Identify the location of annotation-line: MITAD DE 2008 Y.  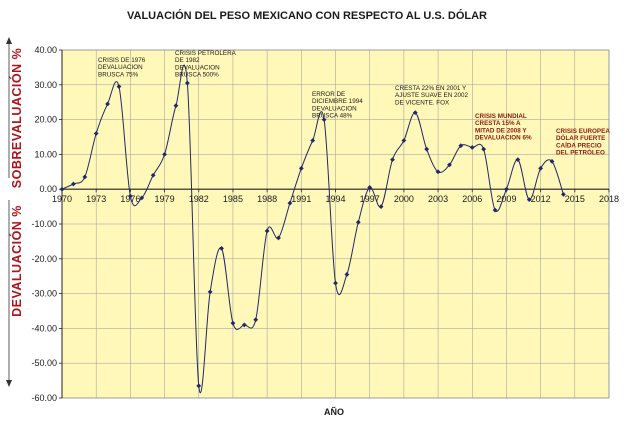
(501, 130).